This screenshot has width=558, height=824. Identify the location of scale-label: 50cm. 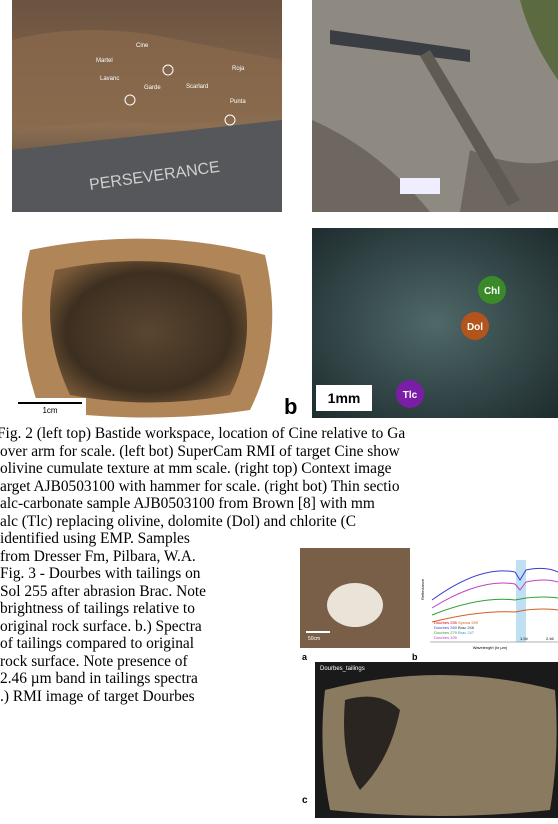
(314, 639).